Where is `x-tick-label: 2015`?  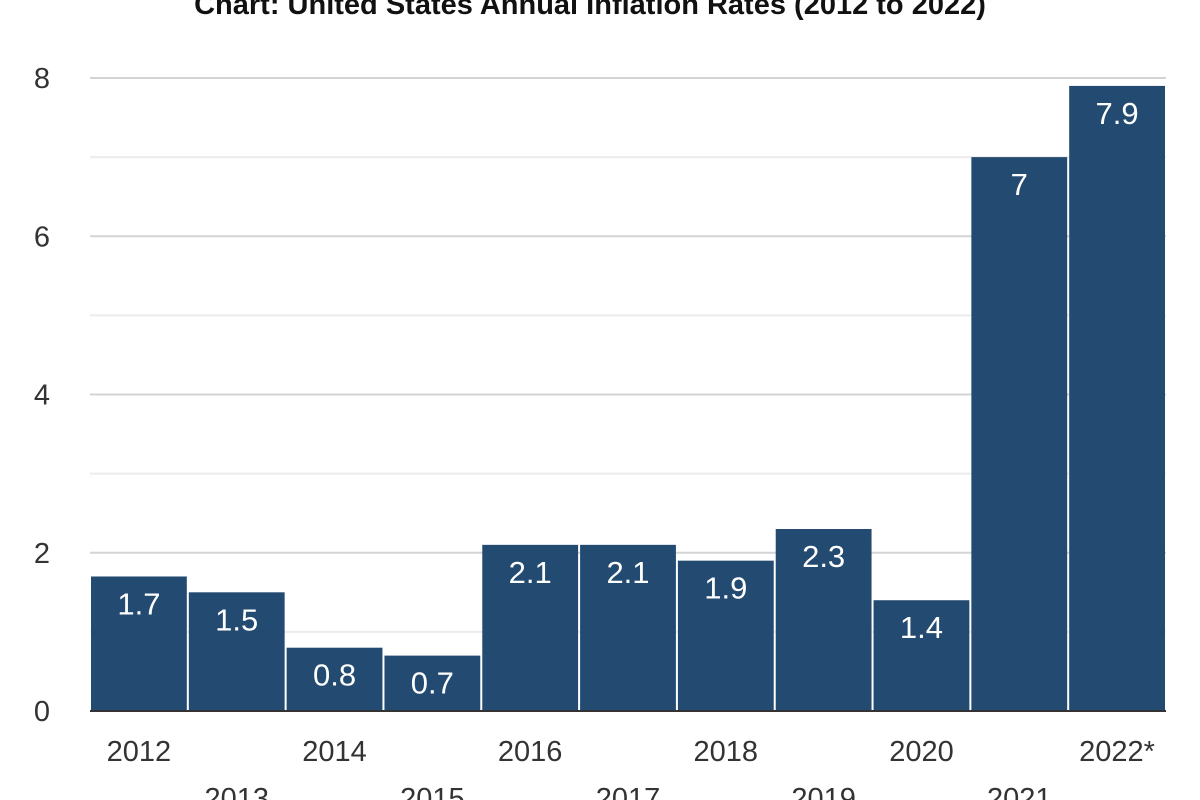
x-tick-label: 2015 is located at coordinates (432, 791).